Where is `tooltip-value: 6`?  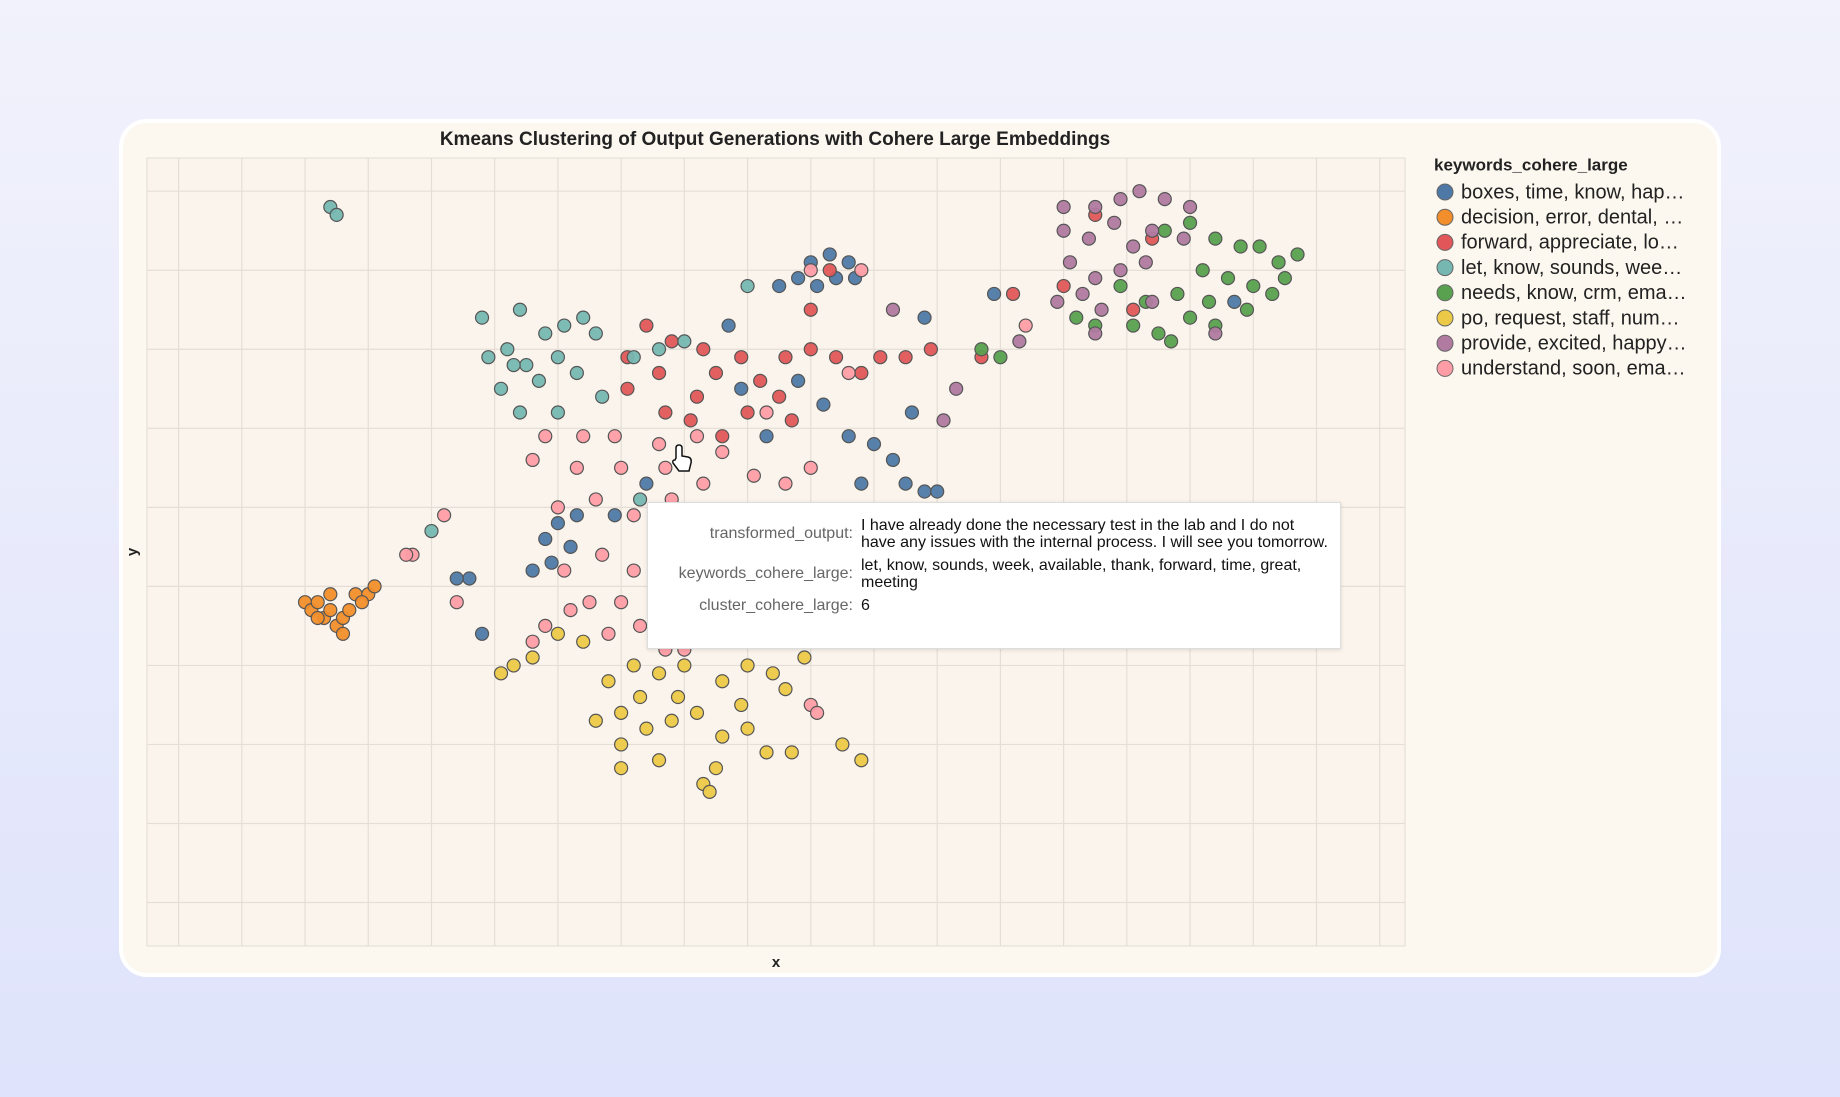 tooltip-value: 6 is located at coordinates (865, 605).